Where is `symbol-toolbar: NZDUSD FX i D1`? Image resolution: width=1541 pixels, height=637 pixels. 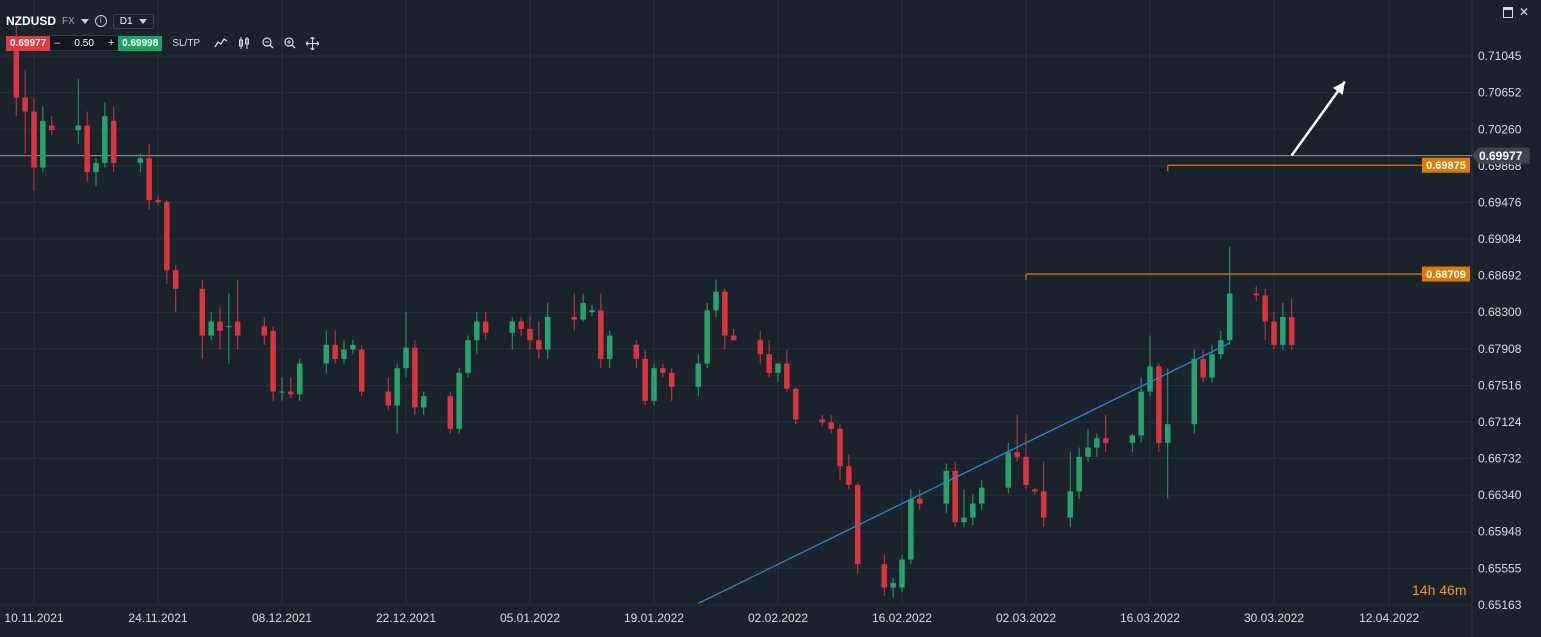
symbol-toolbar: NZDUSD FX i D1 is located at coordinates (80, 21).